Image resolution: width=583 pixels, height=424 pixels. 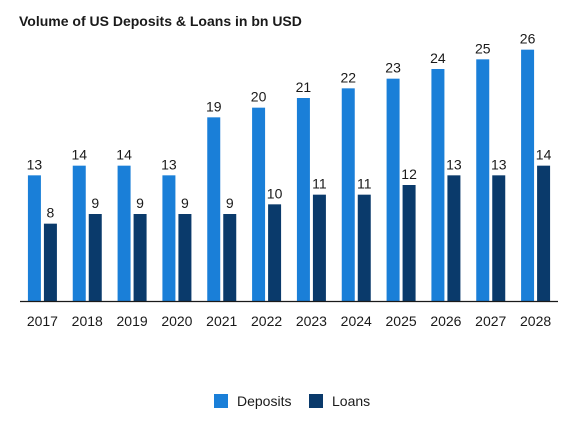 I want to click on legend-swatch-deposits, so click(x=221, y=401).